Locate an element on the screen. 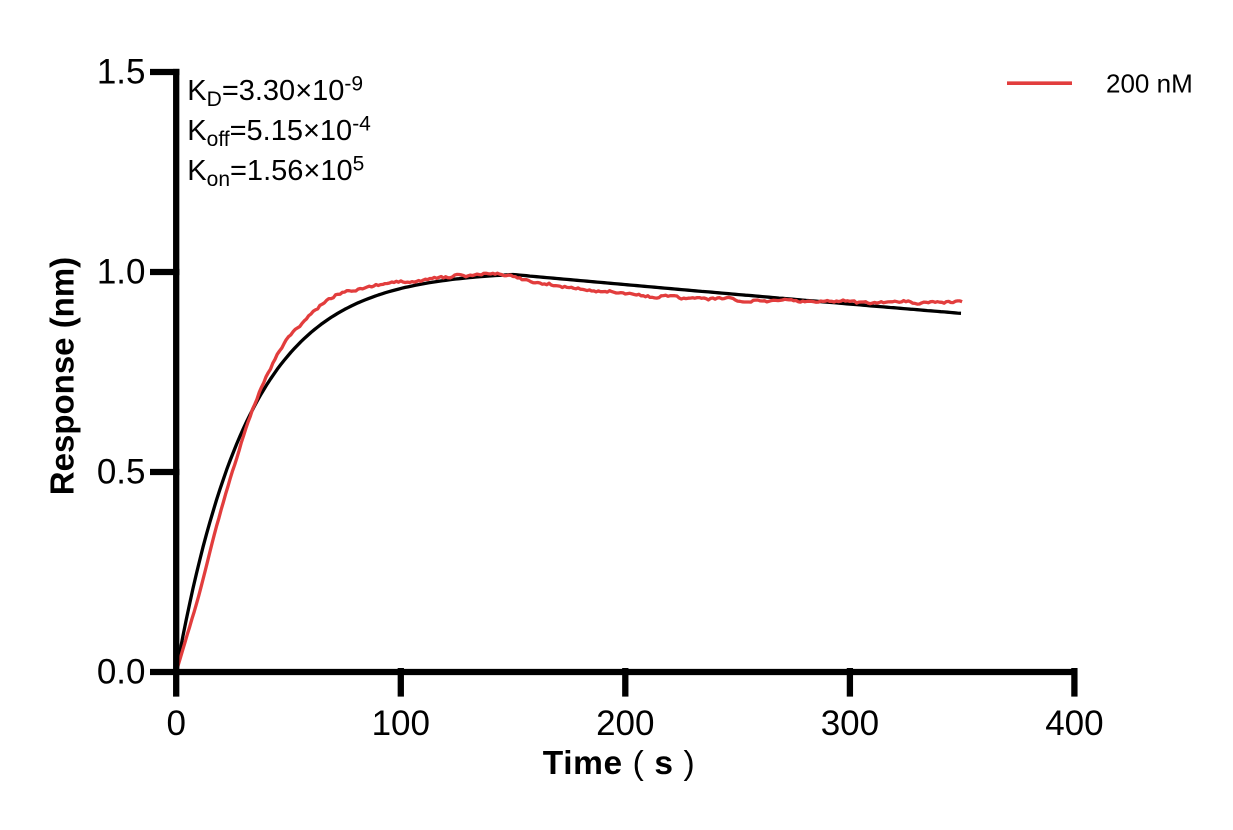 The width and height of the screenshot is (1233, 830). svg-text: Response (nm) is located at coordinates (61, 376).